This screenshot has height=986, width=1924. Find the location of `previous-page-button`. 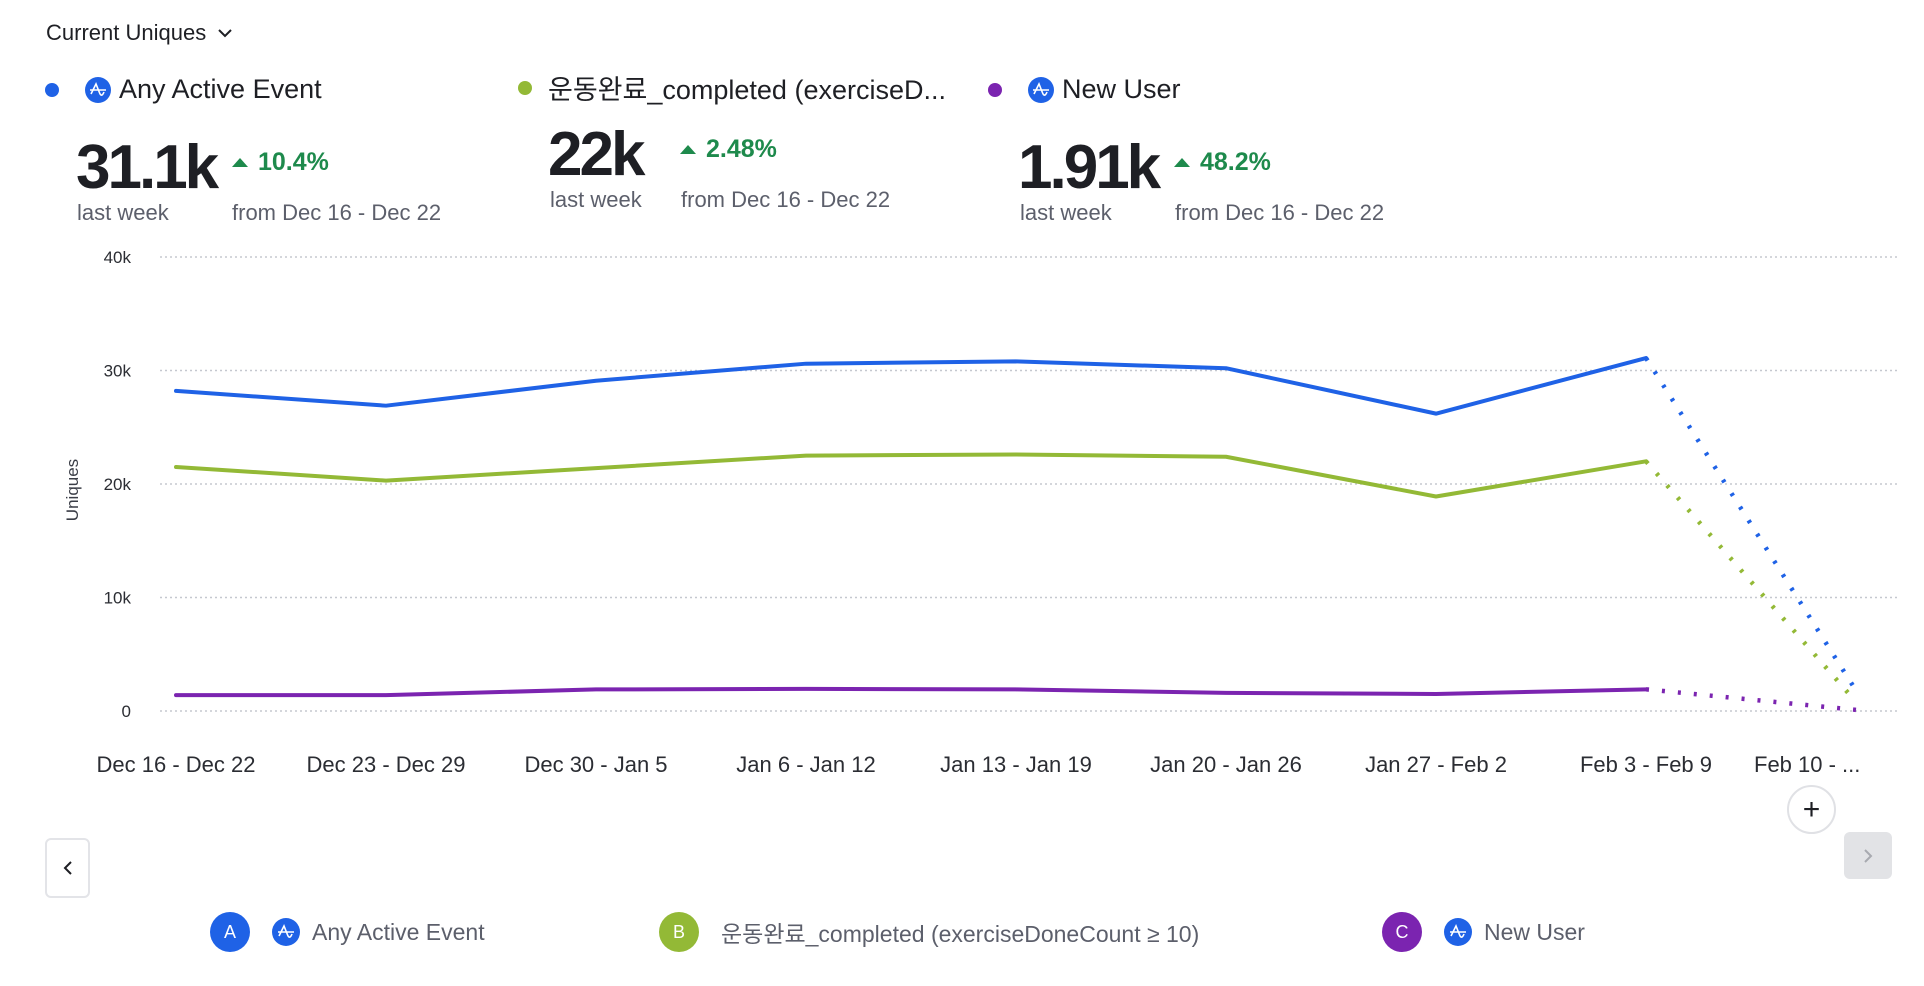

previous-page-button is located at coordinates (67, 868).